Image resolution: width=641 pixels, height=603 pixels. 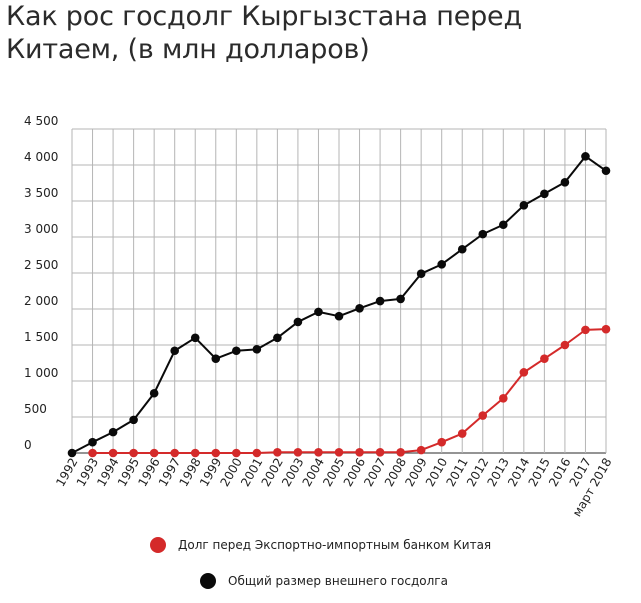 I want to click on y-tick-label: 4 000, so click(x=41, y=157).